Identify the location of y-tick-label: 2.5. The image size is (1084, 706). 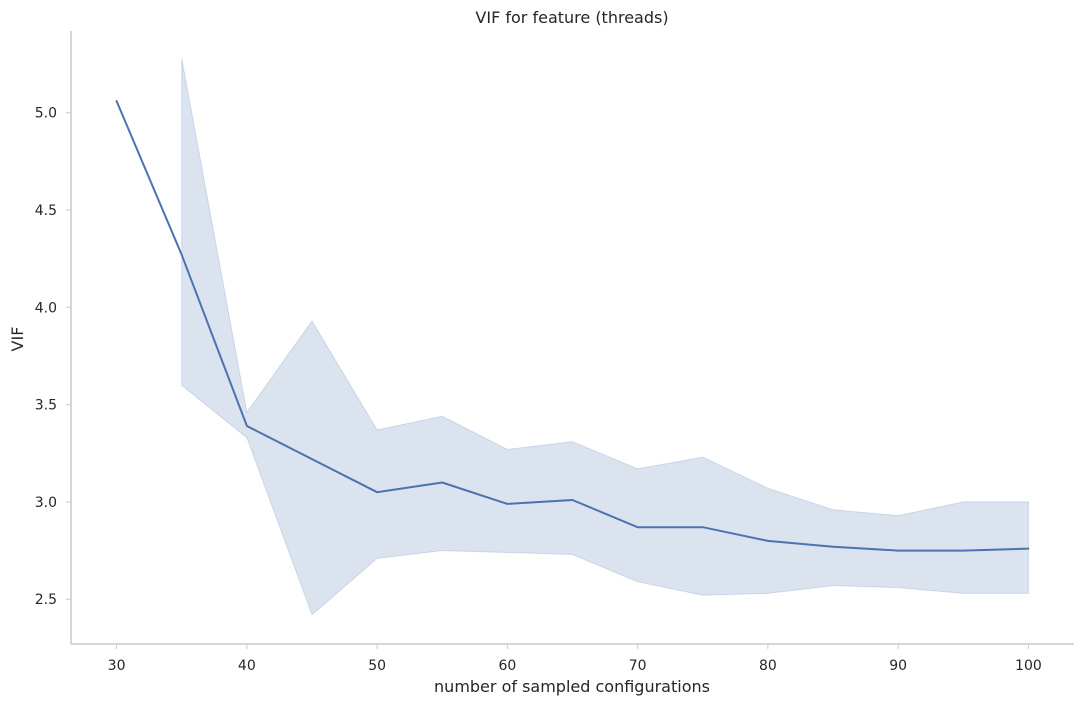
(46, 600).